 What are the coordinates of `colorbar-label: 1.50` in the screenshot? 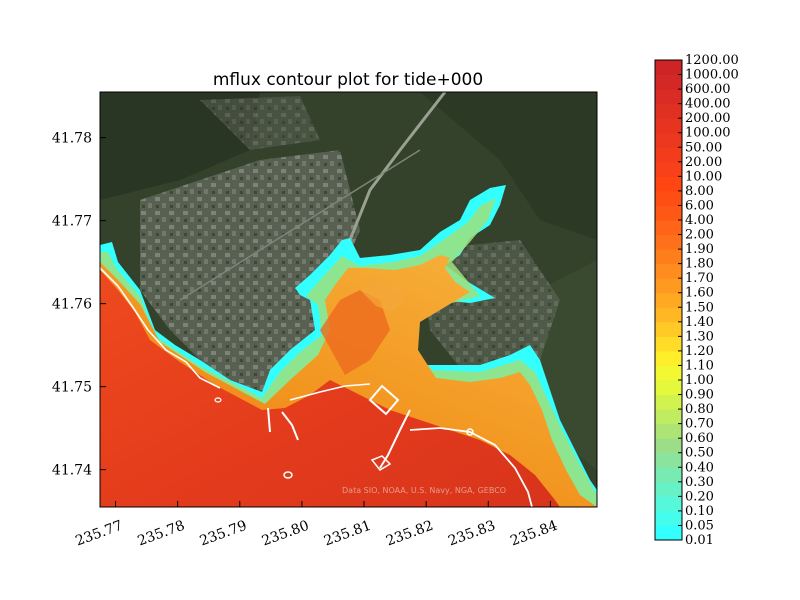 It's located at (699, 307).